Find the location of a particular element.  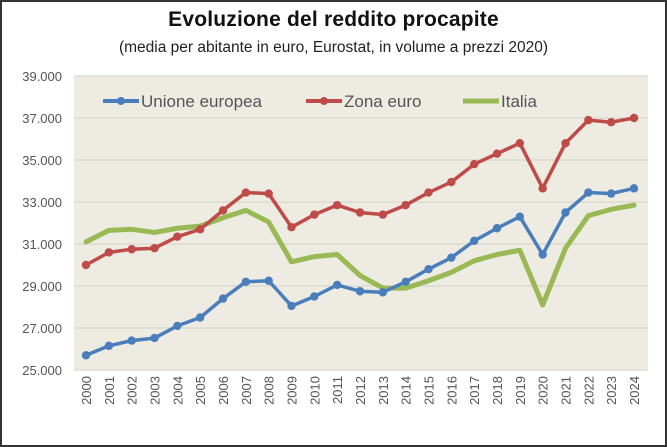

x-tick-label: 2006 is located at coordinates (223, 390).